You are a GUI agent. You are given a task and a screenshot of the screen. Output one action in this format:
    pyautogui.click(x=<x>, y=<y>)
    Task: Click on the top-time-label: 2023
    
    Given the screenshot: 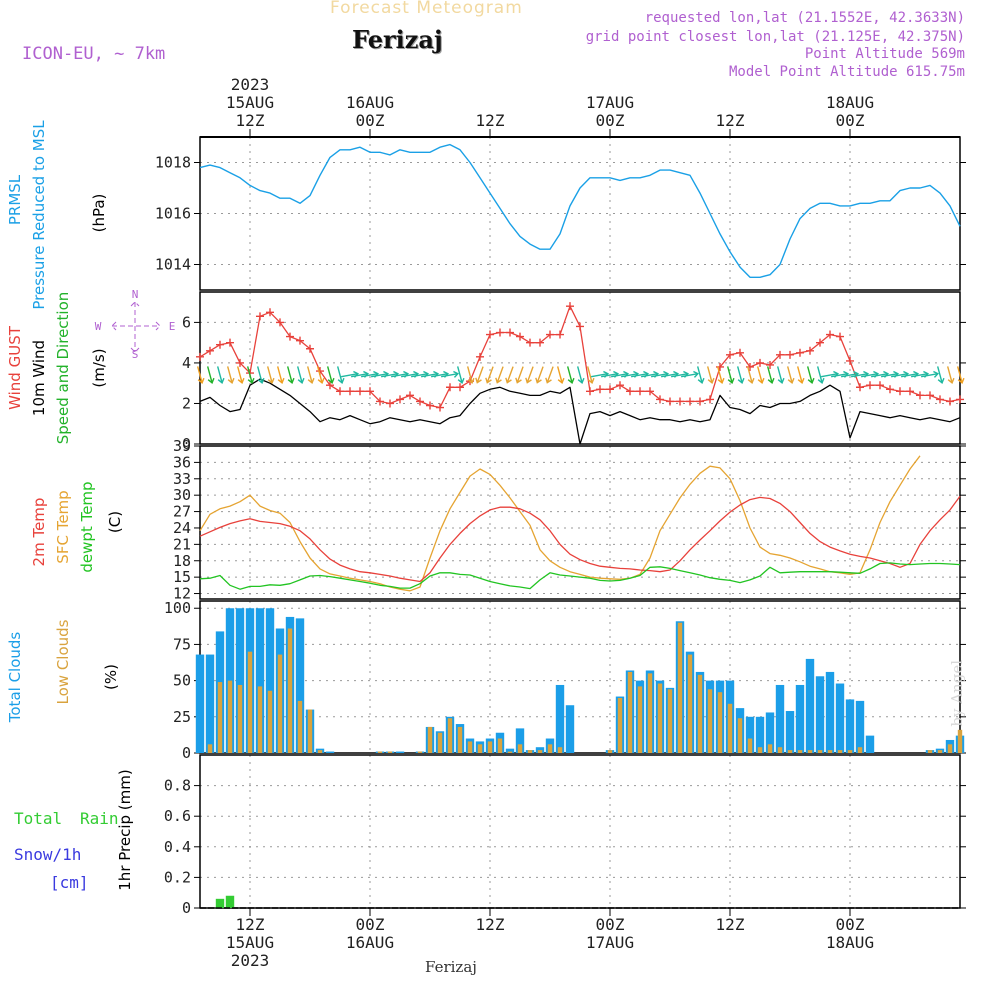 What is the action you would take?
    pyautogui.click(x=250, y=84)
    